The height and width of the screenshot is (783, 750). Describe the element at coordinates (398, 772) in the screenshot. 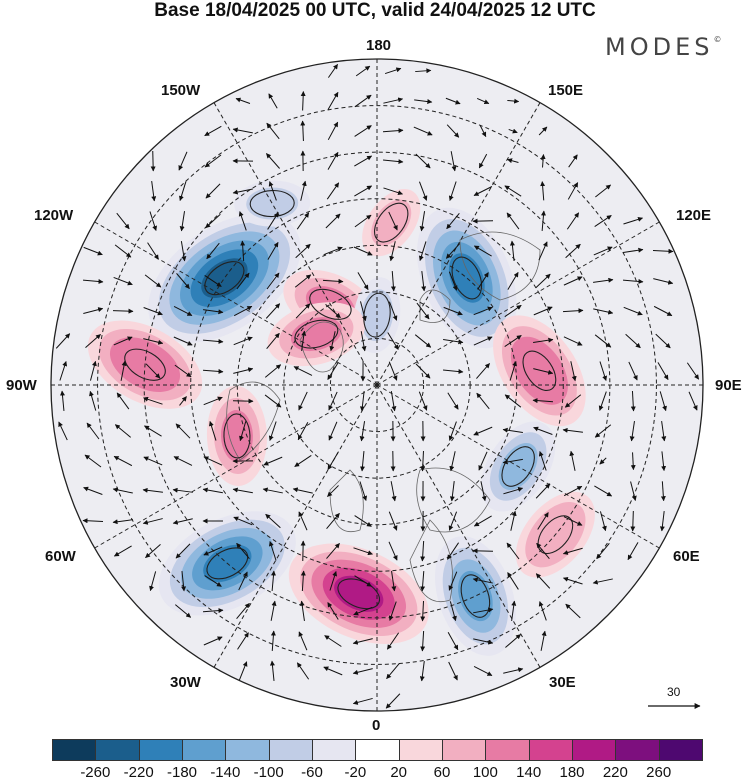

I see `colorbar-tick-label: 20` at that location.